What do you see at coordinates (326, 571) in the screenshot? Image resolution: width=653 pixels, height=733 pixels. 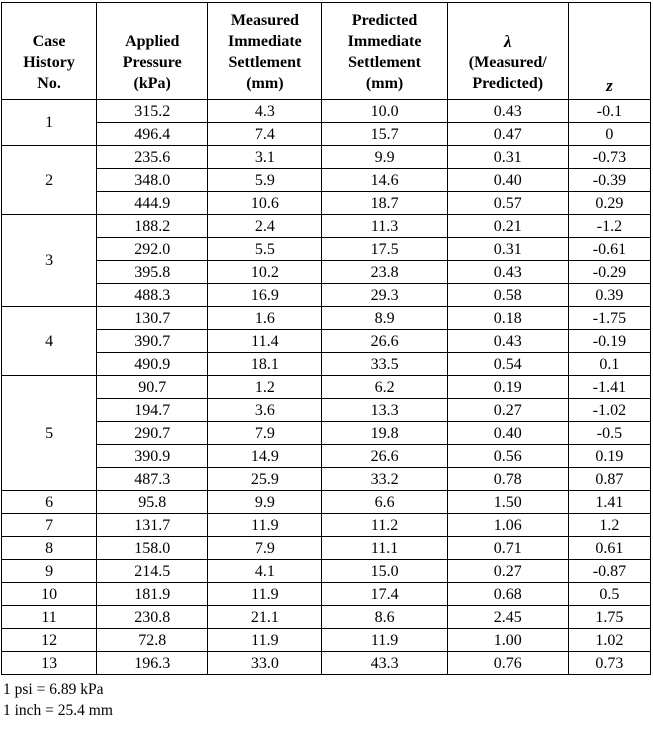 I see `table-row: 9 214.5 4.1 15.0 0.27 -0.87` at bounding box center [326, 571].